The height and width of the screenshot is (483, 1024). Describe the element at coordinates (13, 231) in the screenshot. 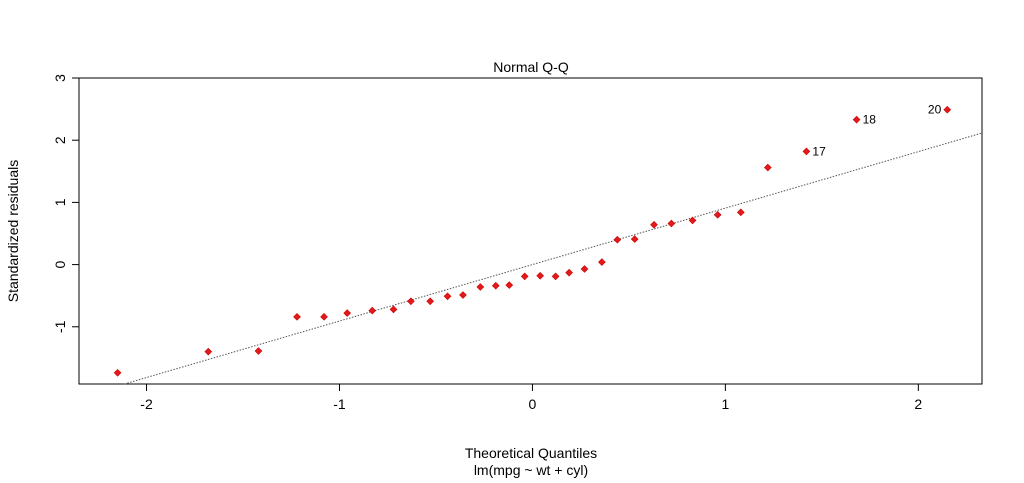

I see `y-axis-label: Standardized residuals` at that location.